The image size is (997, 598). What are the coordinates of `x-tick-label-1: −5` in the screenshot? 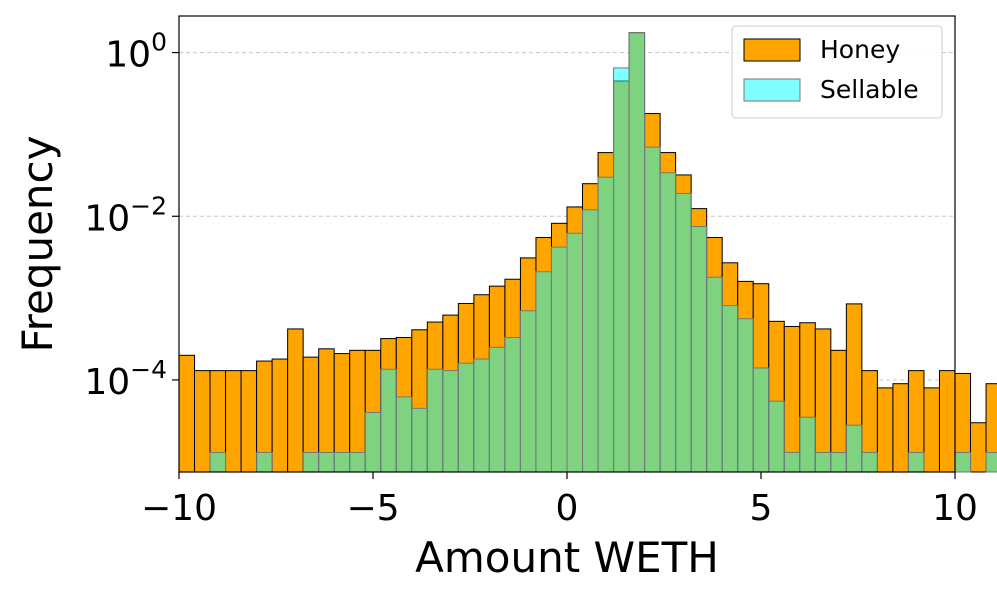 It's located at (372, 508).